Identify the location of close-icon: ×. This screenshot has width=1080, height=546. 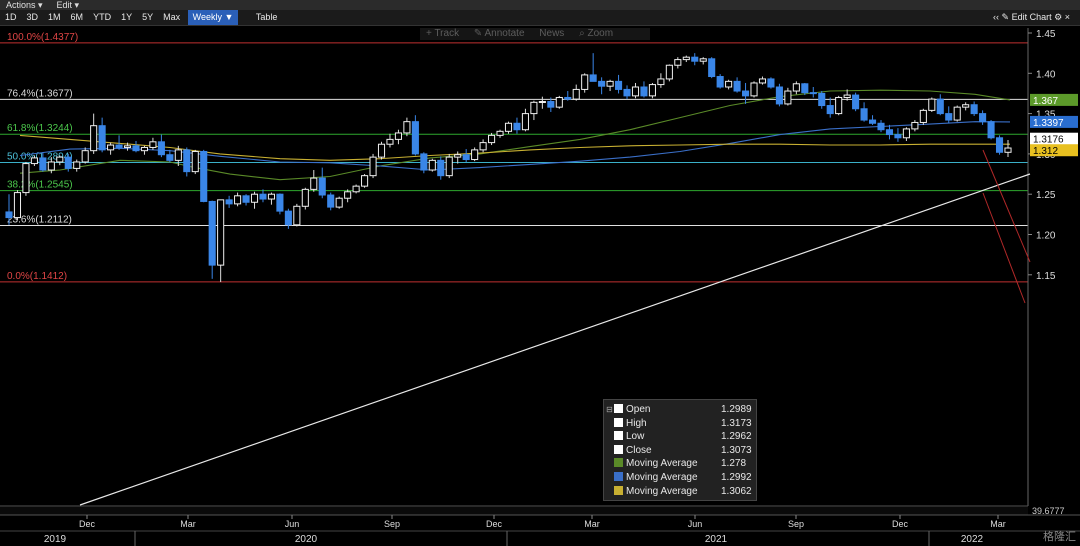
(1067, 17).